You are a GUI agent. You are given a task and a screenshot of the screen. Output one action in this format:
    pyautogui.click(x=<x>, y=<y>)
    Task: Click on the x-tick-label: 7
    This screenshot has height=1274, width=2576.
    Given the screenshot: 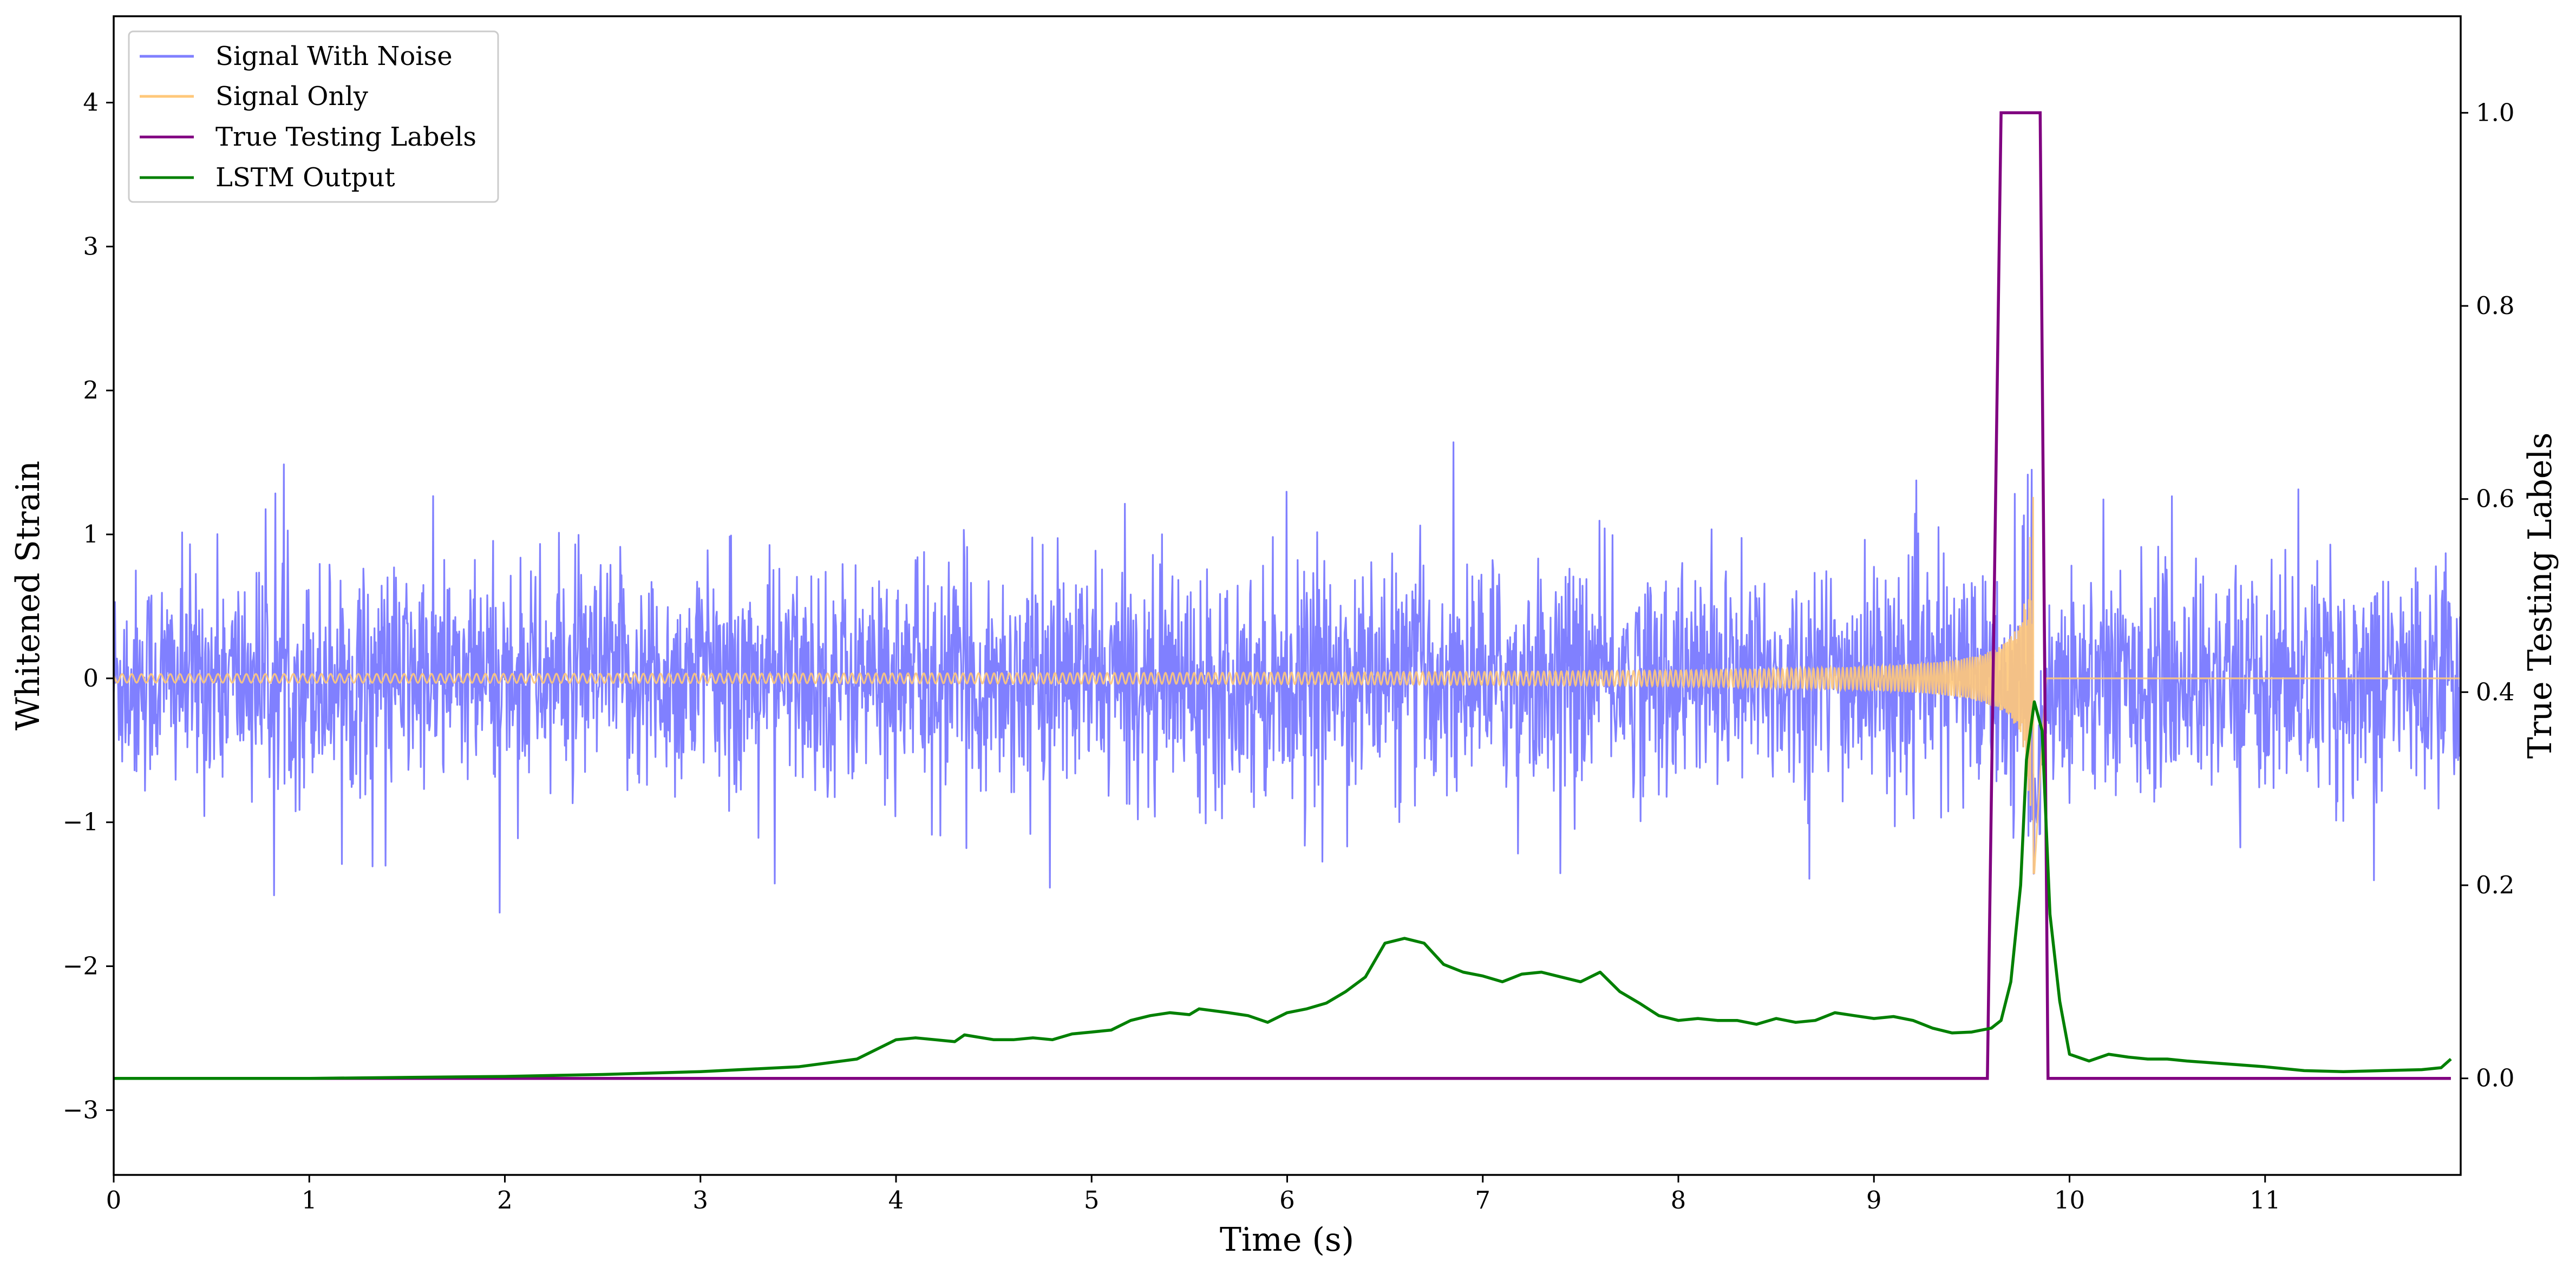 What is the action you would take?
    pyautogui.click(x=1482, y=1200)
    